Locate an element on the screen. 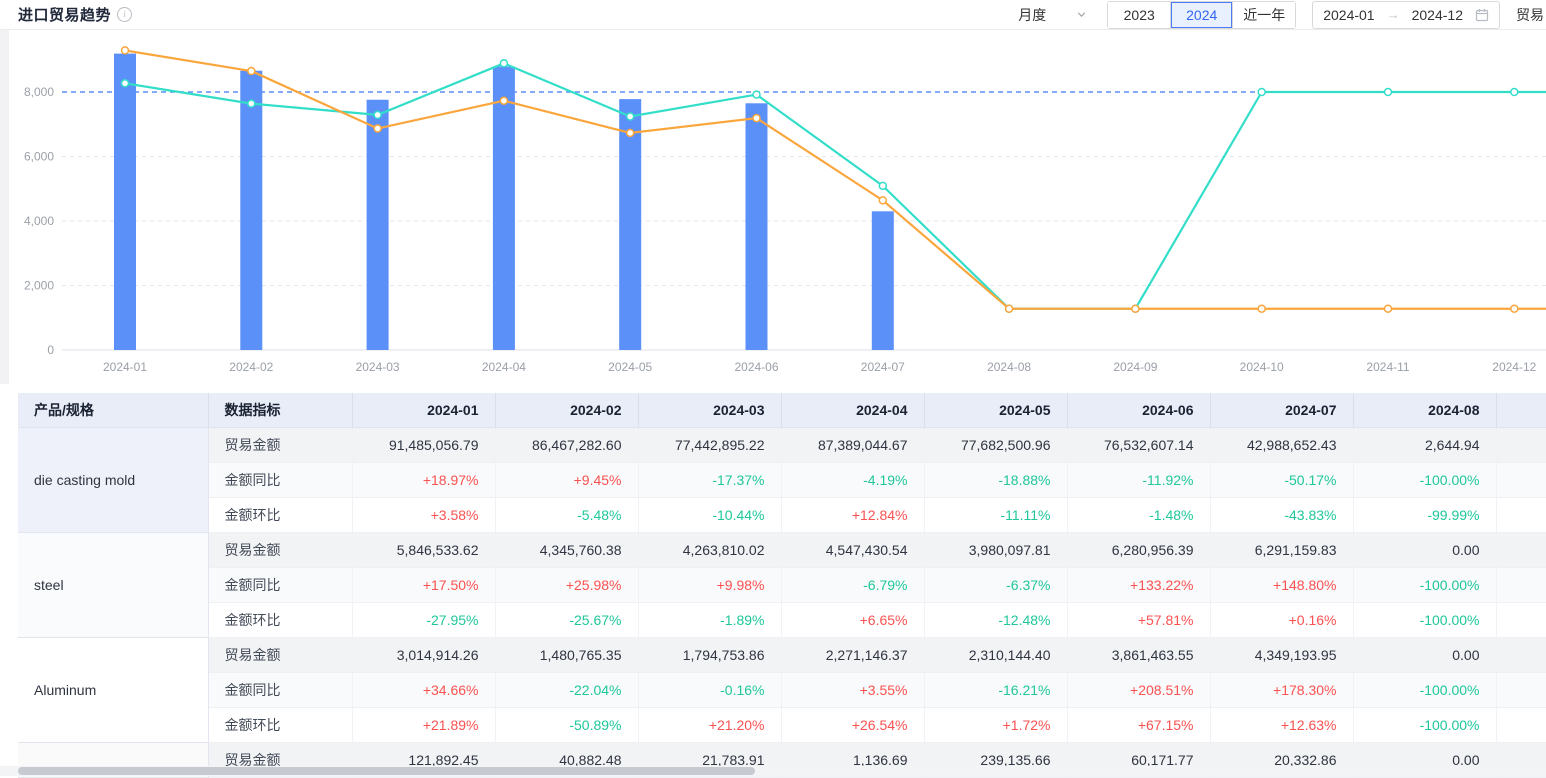  value-cell: +9.45% is located at coordinates (566, 480).